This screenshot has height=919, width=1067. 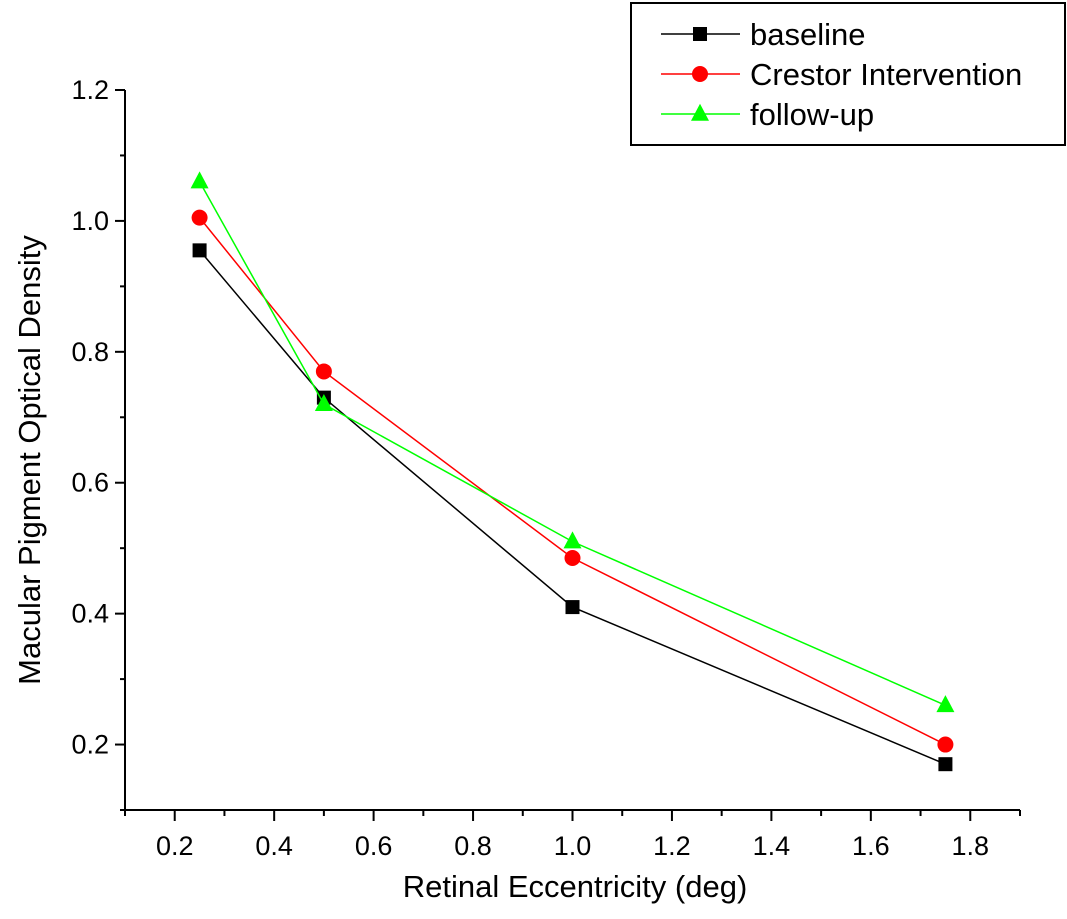 I want to click on legend: baseline Crestor Intervention follow-up, so click(x=848, y=74).